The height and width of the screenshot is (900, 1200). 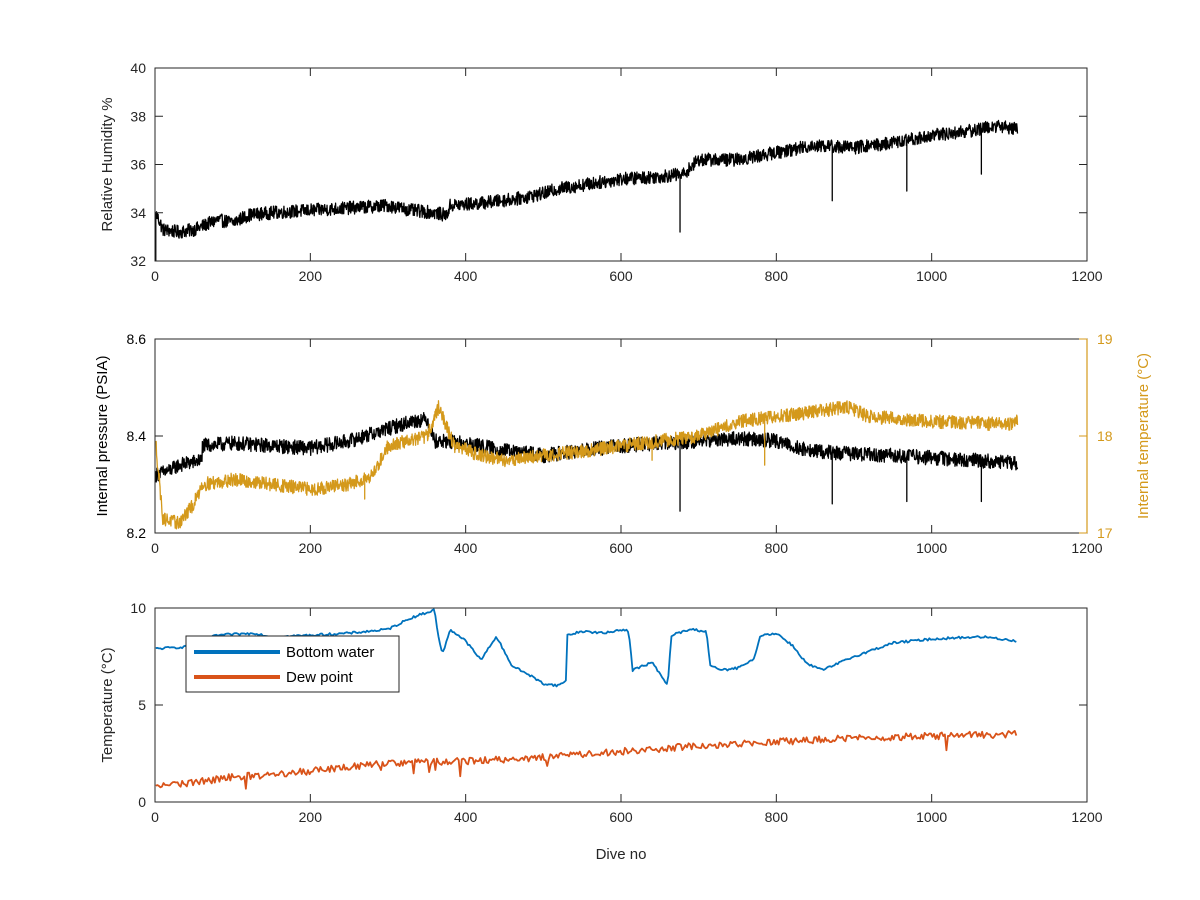 I want to click on right-y-tick-label: 17, so click(x=1105, y=533).